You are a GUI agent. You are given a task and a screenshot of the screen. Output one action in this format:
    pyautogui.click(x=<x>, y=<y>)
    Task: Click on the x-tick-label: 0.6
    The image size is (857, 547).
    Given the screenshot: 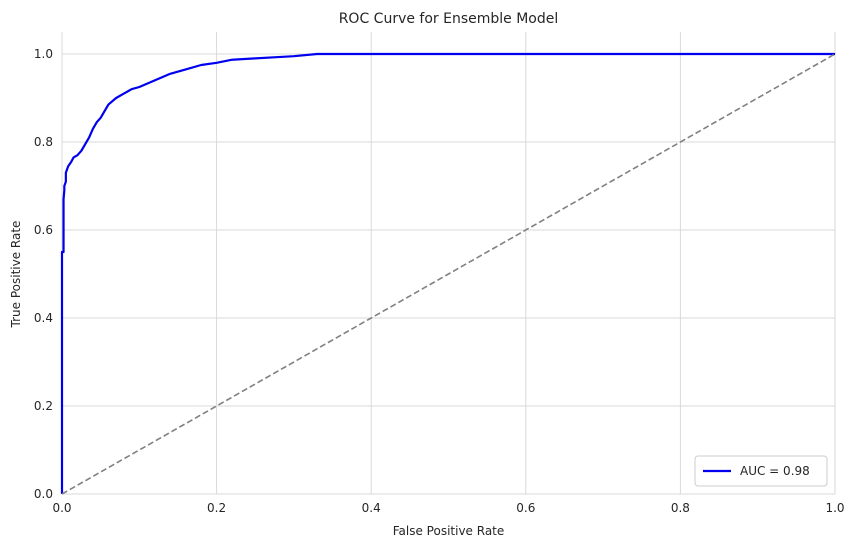 What is the action you would take?
    pyautogui.click(x=525, y=508)
    